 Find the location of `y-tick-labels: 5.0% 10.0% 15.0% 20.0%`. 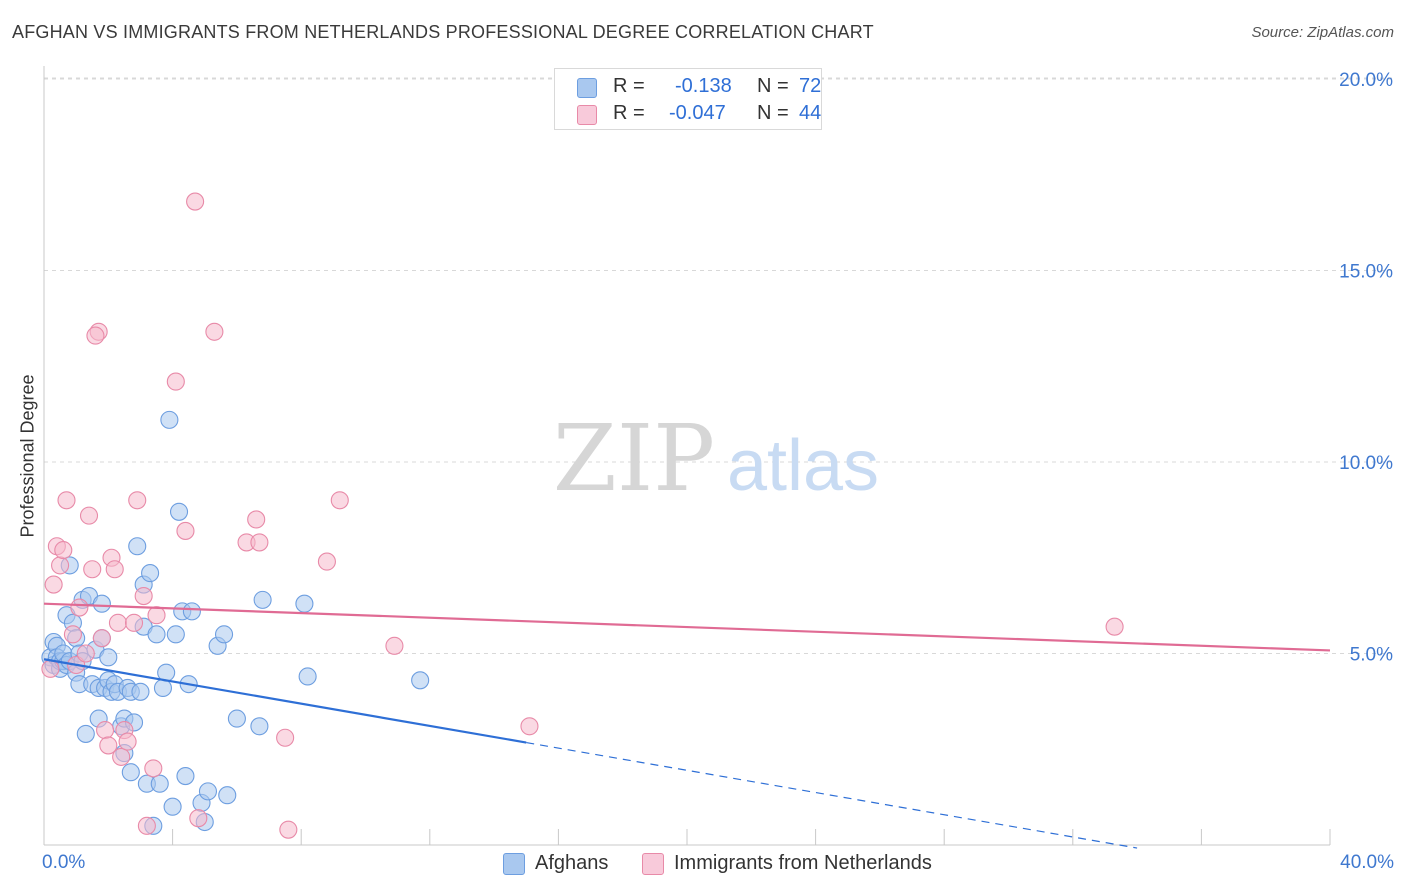

y-tick-labels: 5.0% 10.0% 15.0% 20.0% is located at coordinates (1366, 368).